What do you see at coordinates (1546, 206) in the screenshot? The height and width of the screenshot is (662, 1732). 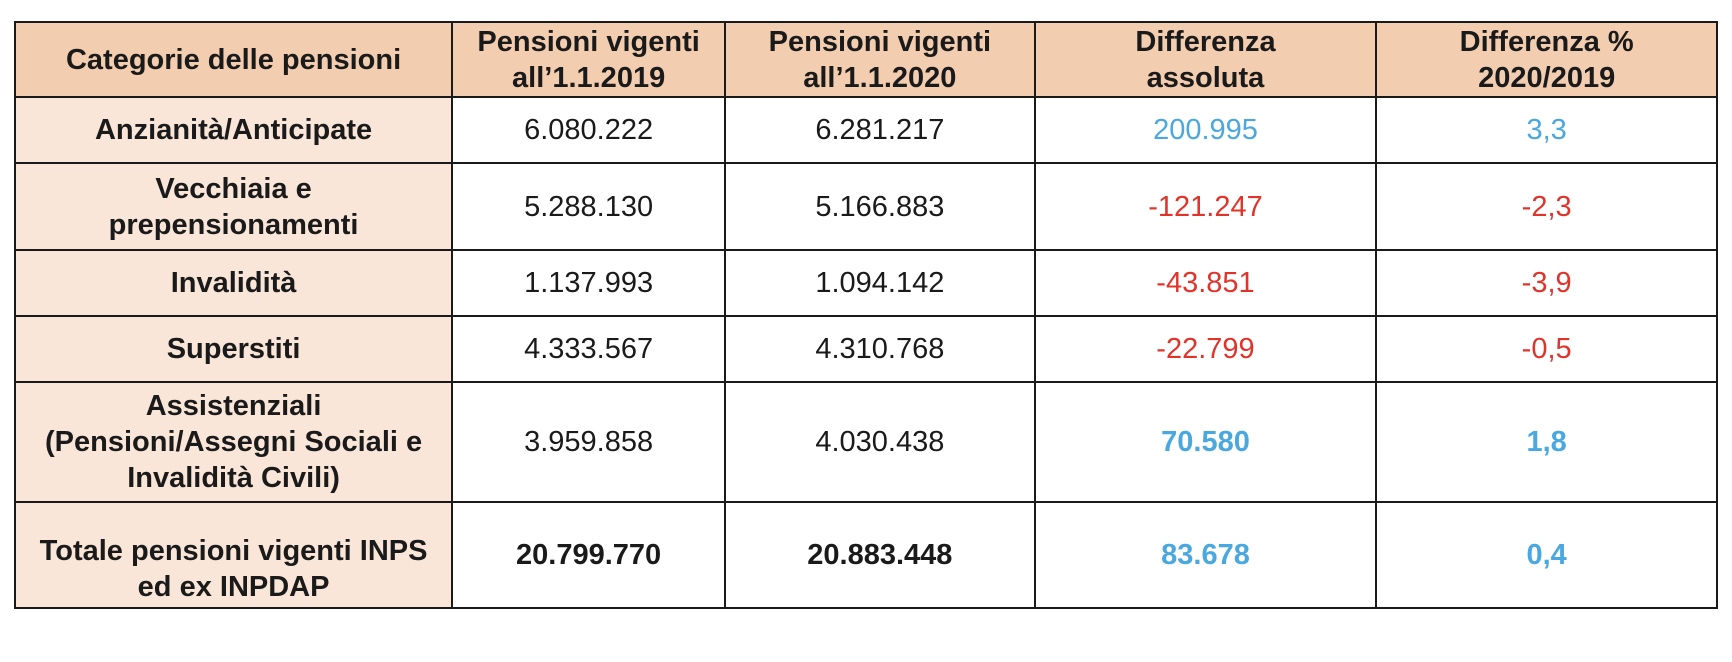 I see `pct-diff-cell: -2,3` at bounding box center [1546, 206].